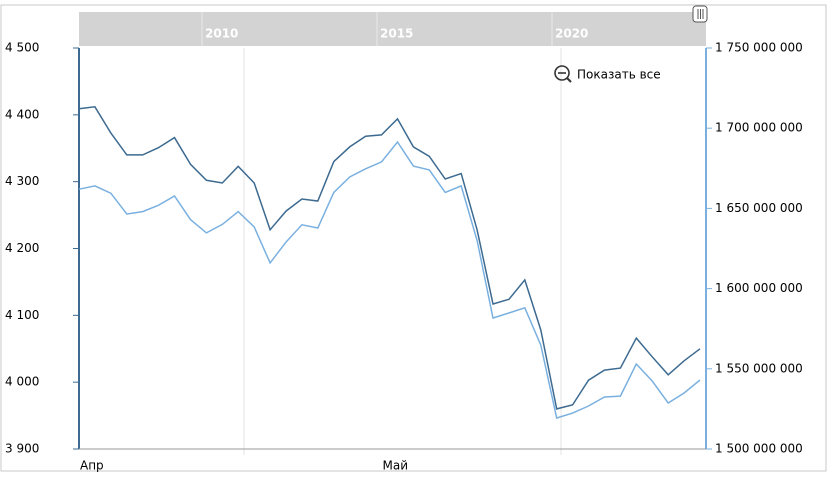  What do you see at coordinates (22, 48) in the screenshot?
I see `y-tick-label: 4 500` at bounding box center [22, 48].